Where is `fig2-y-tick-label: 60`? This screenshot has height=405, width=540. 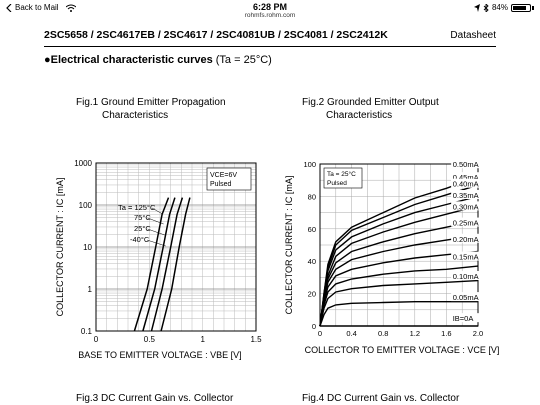
fig2-y-tick-label: 60 is located at coordinates (312, 229).